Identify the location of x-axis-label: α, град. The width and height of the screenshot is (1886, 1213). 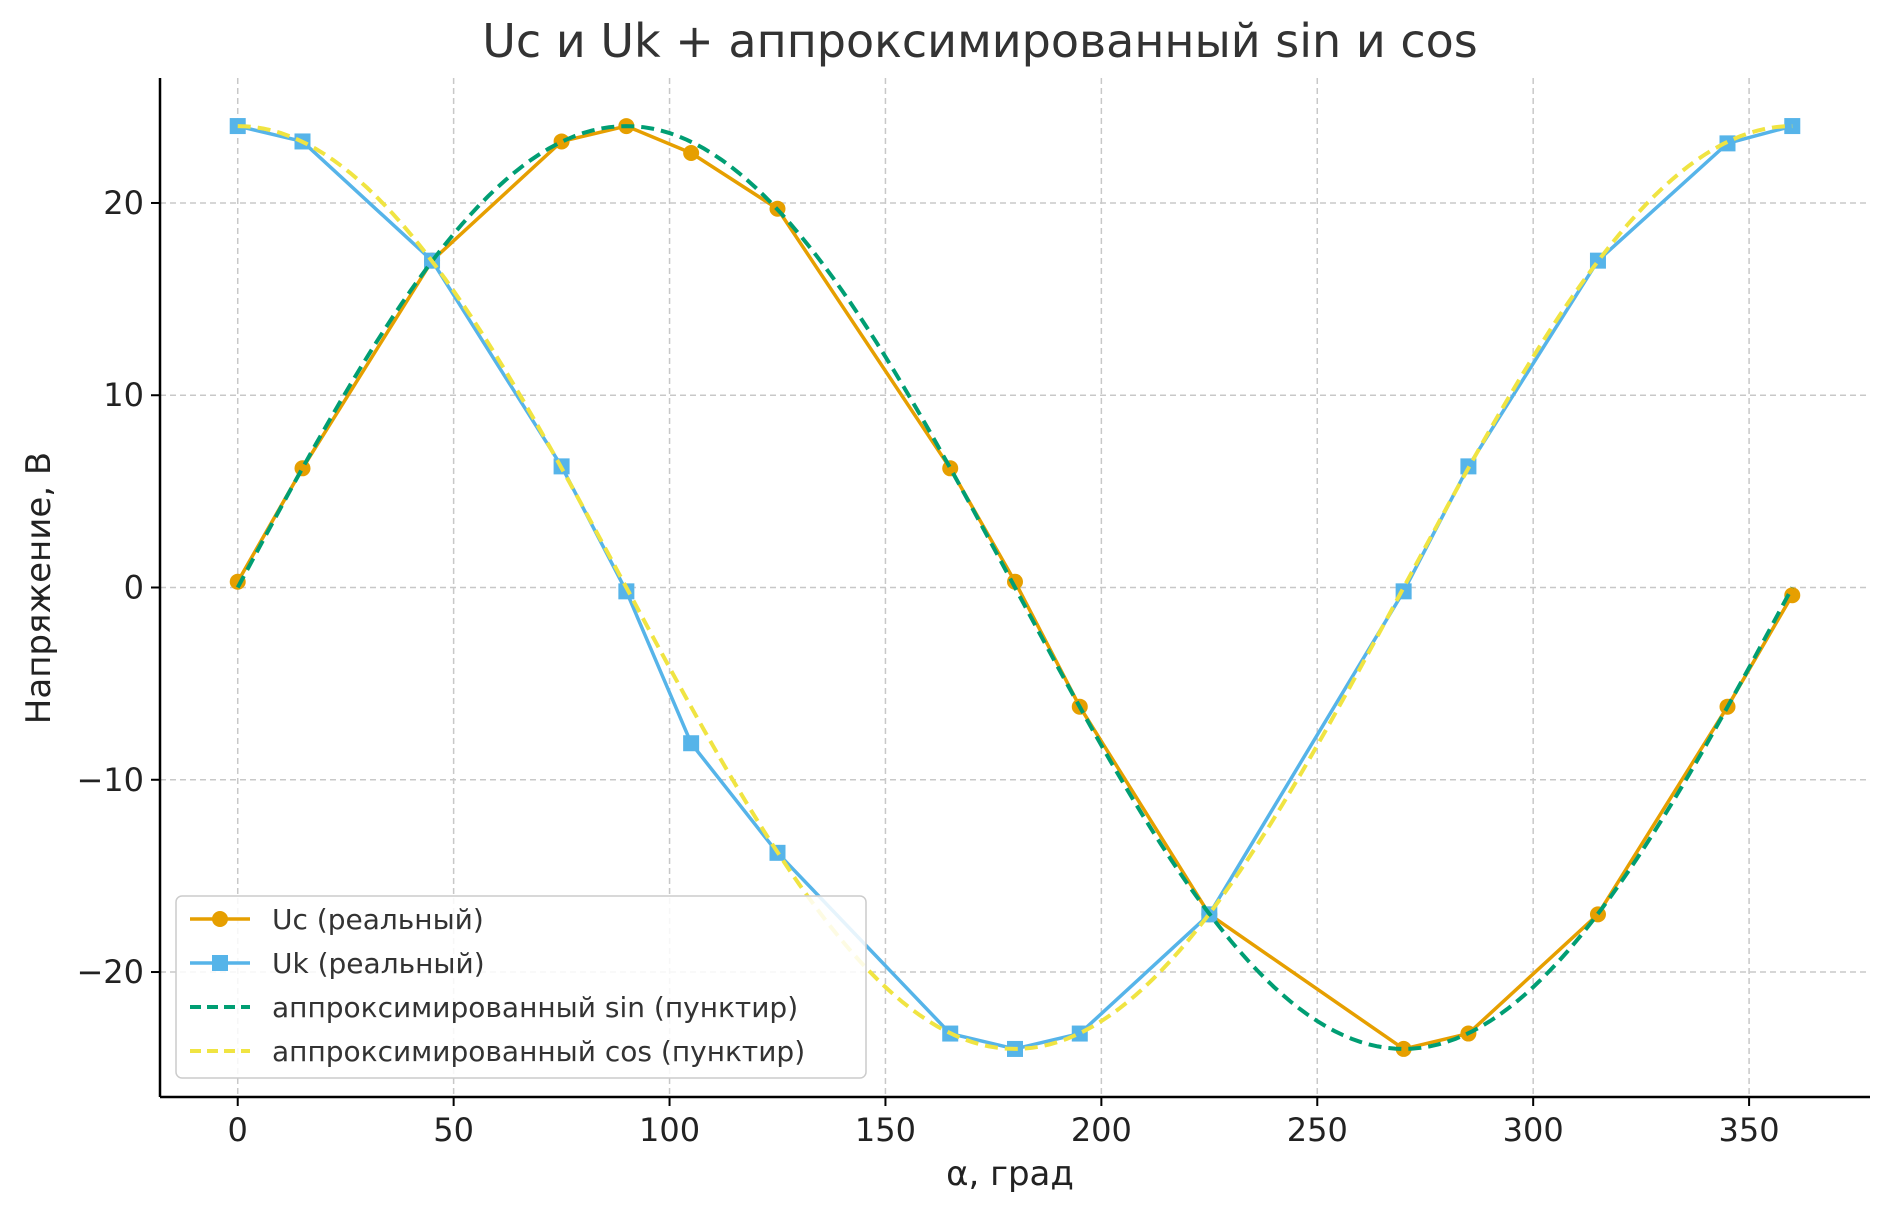
(1010, 1174).